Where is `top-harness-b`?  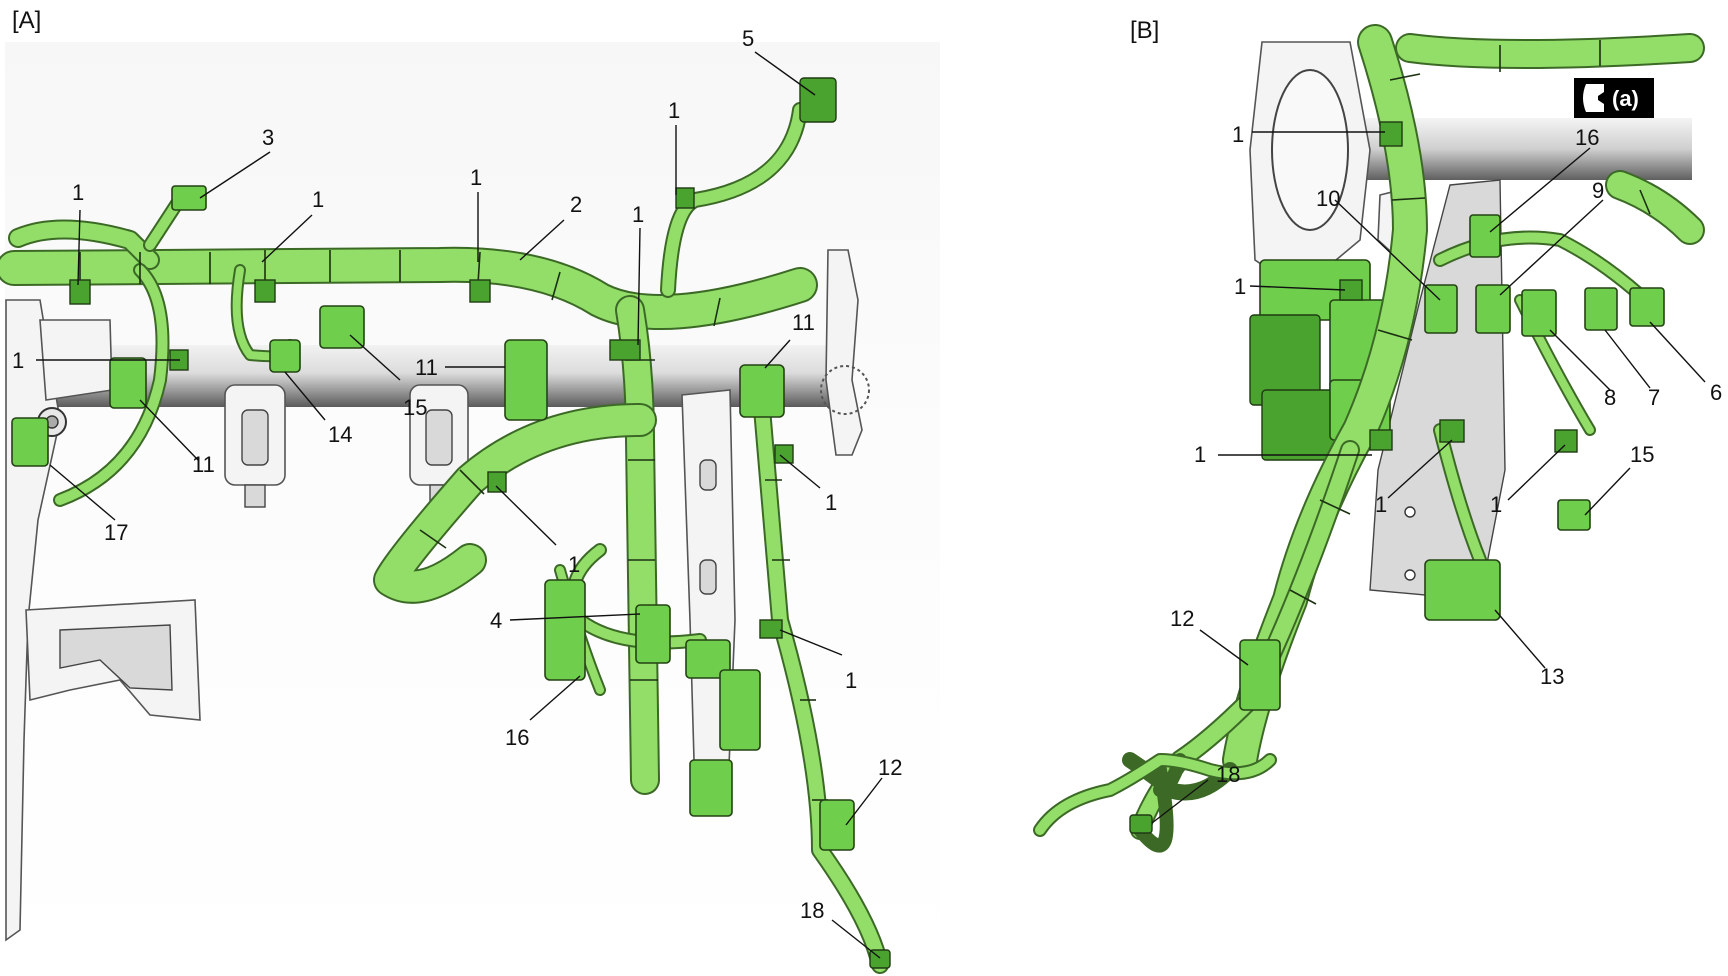 top-harness-b is located at coordinates (1550, 51).